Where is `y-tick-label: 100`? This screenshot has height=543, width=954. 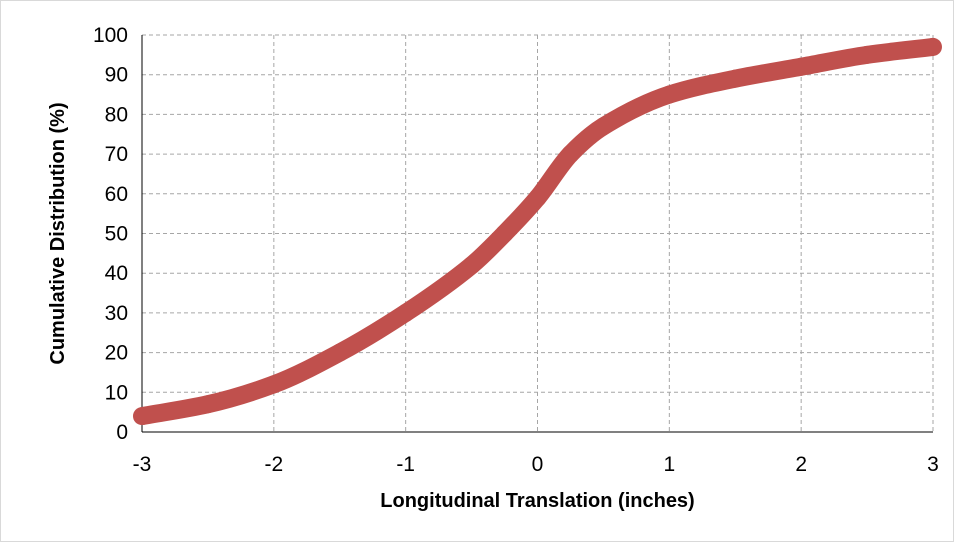
y-tick-label: 100 is located at coordinates (110, 35).